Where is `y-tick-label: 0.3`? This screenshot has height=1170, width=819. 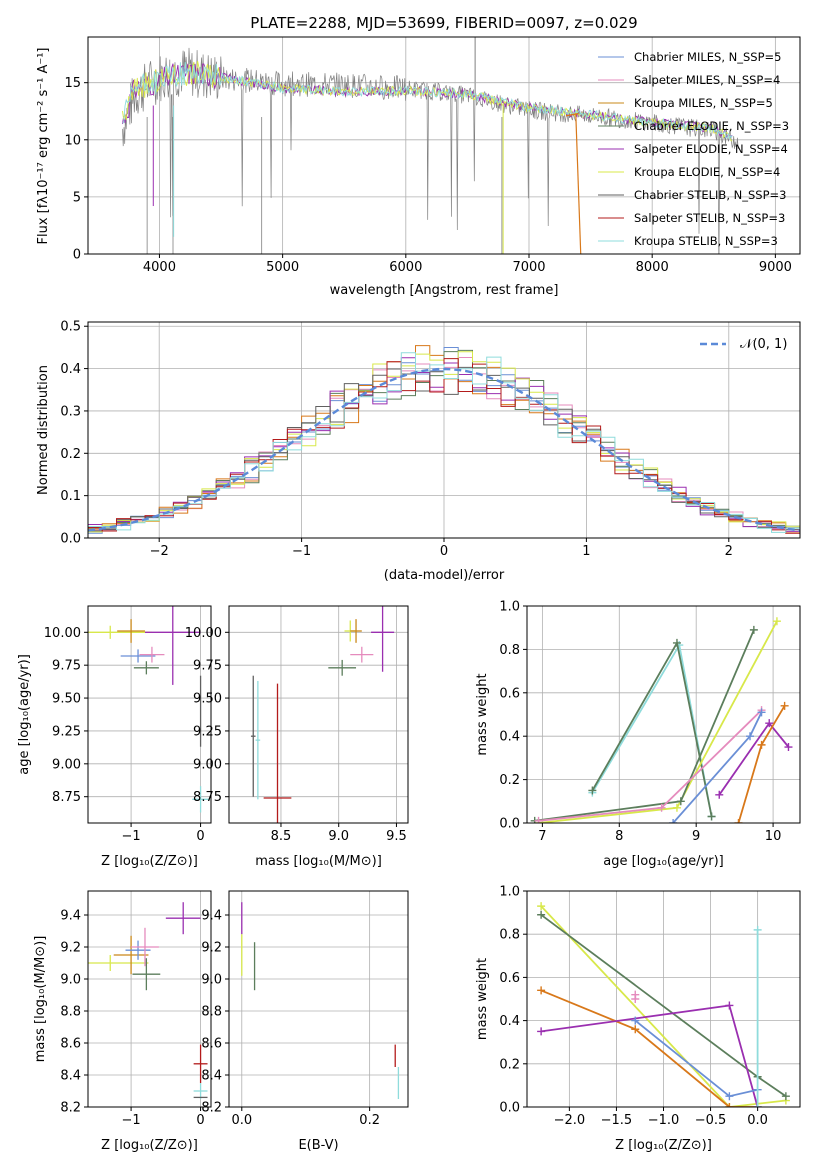 y-tick-label: 0.3 is located at coordinates (70, 411).